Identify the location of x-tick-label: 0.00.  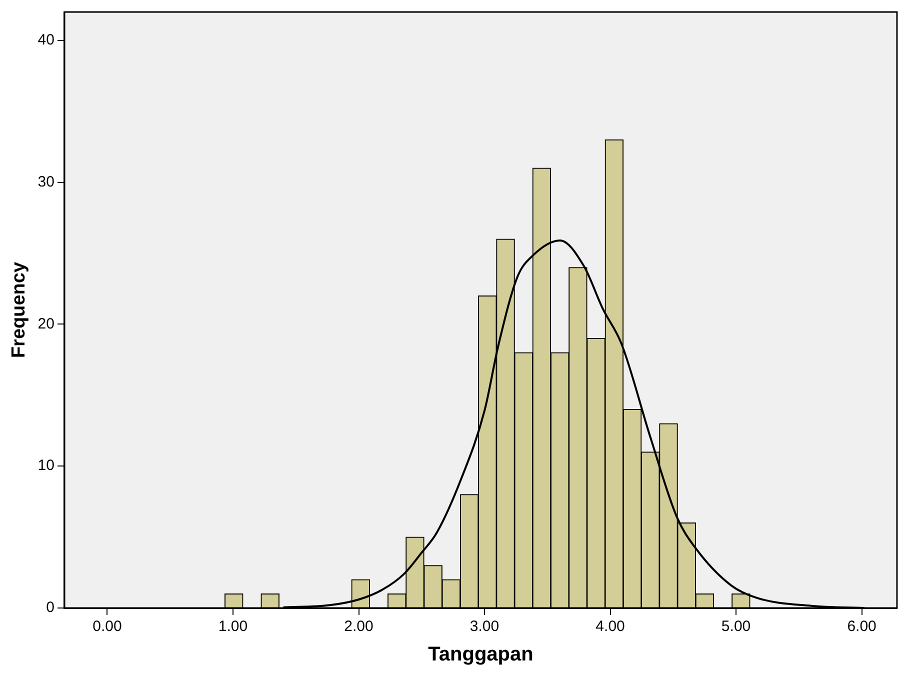
(107, 627).